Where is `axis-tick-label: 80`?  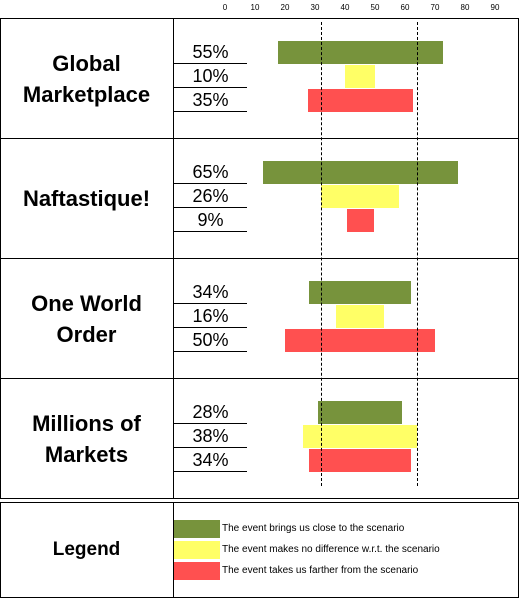
axis-tick-label: 80 is located at coordinates (465, 7).